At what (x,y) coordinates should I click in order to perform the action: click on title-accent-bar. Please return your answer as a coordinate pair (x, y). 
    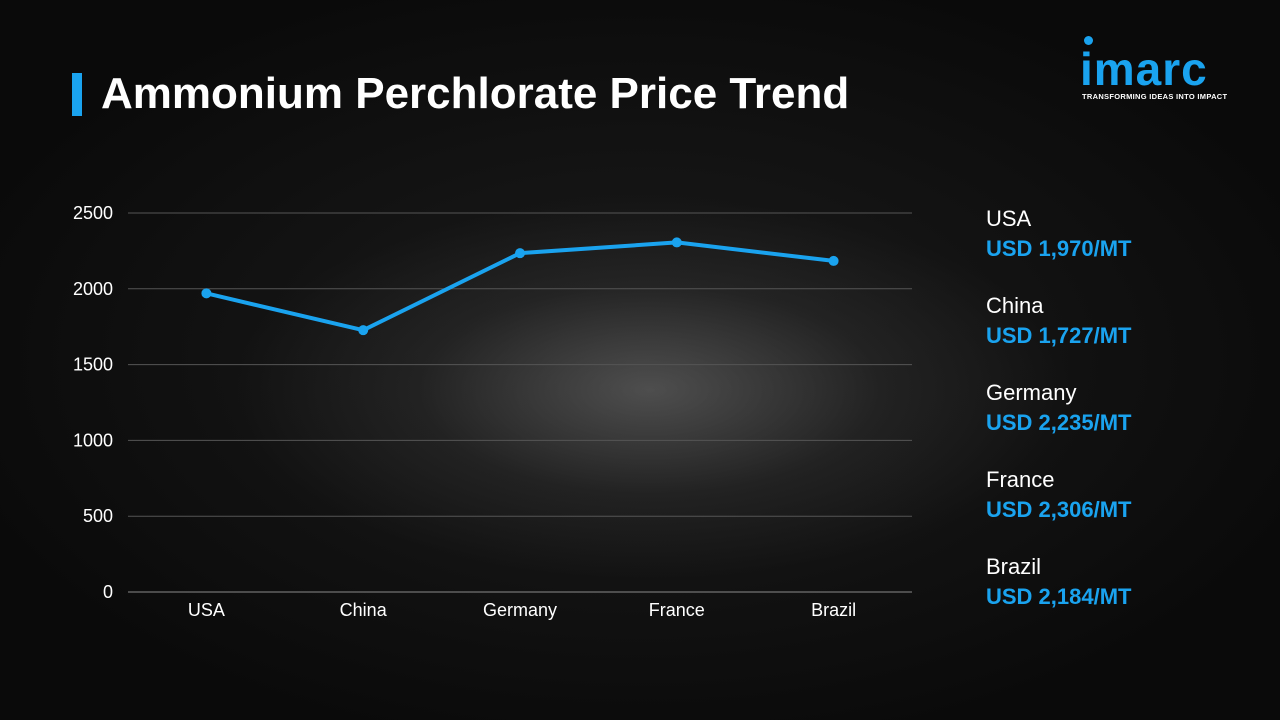
    Looking at the image, I should click on (77, 94).